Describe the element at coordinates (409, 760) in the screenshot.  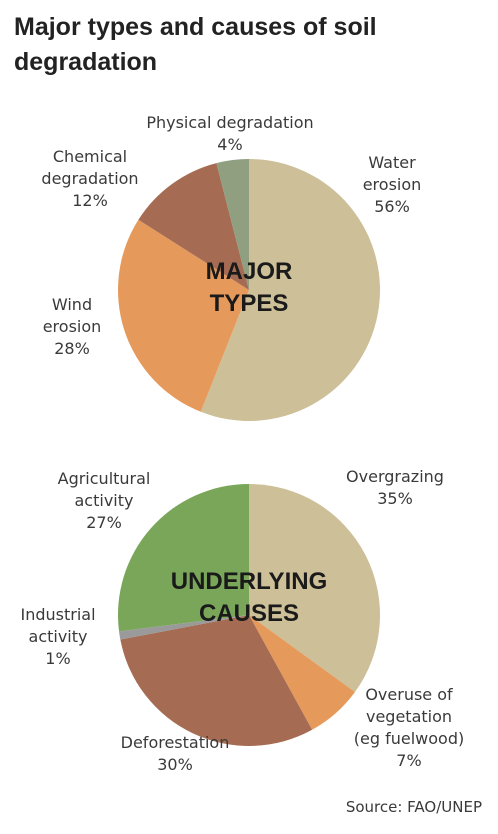
I see `slice-label-value: 7%` at that location.